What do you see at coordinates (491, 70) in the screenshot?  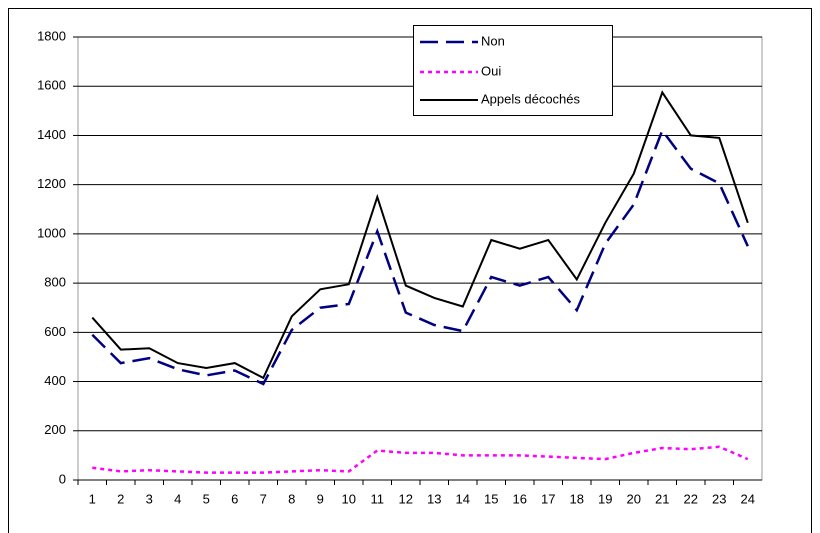 I see `legend-label: Oui` at bounding box center [491, 70].